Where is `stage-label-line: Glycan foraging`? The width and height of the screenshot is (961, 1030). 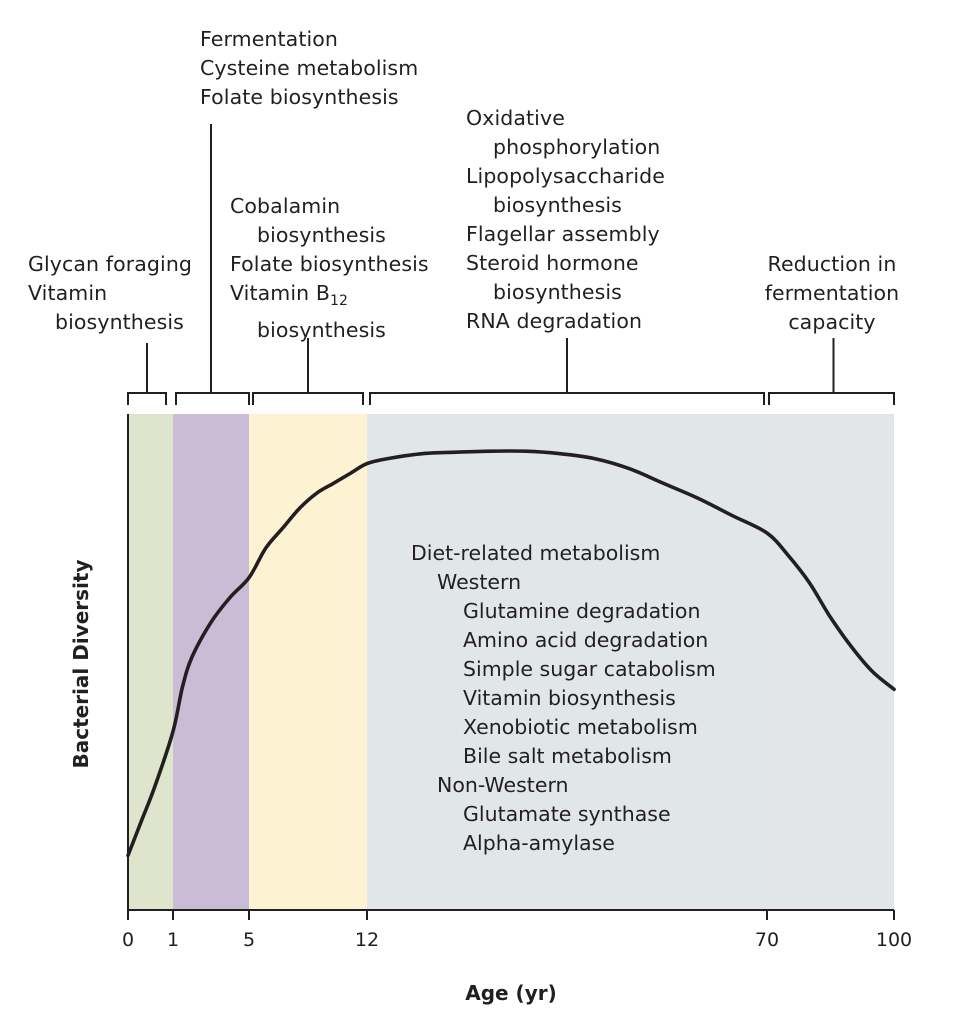
stage-label-line: Glycan foraging is located at coordinates (110, 264).